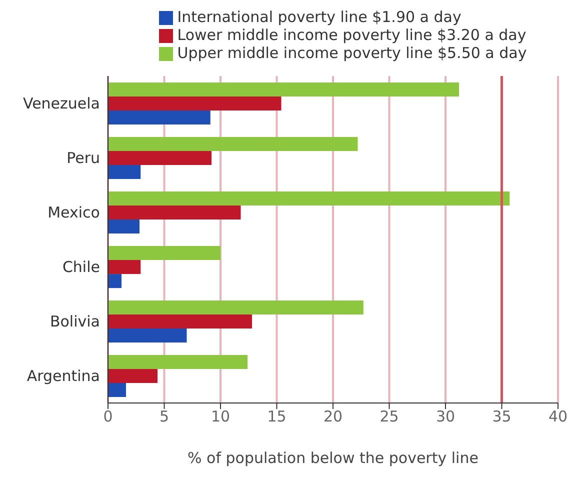  I want to click on x-tick-label: 0, so click(108, 417).